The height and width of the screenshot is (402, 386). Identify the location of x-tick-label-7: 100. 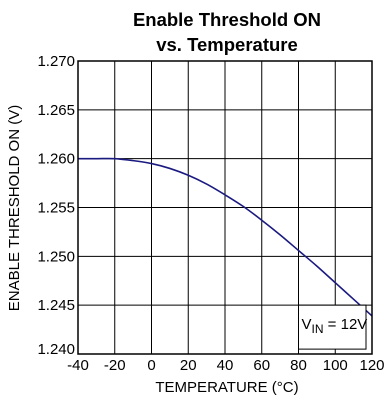
(335, 365).